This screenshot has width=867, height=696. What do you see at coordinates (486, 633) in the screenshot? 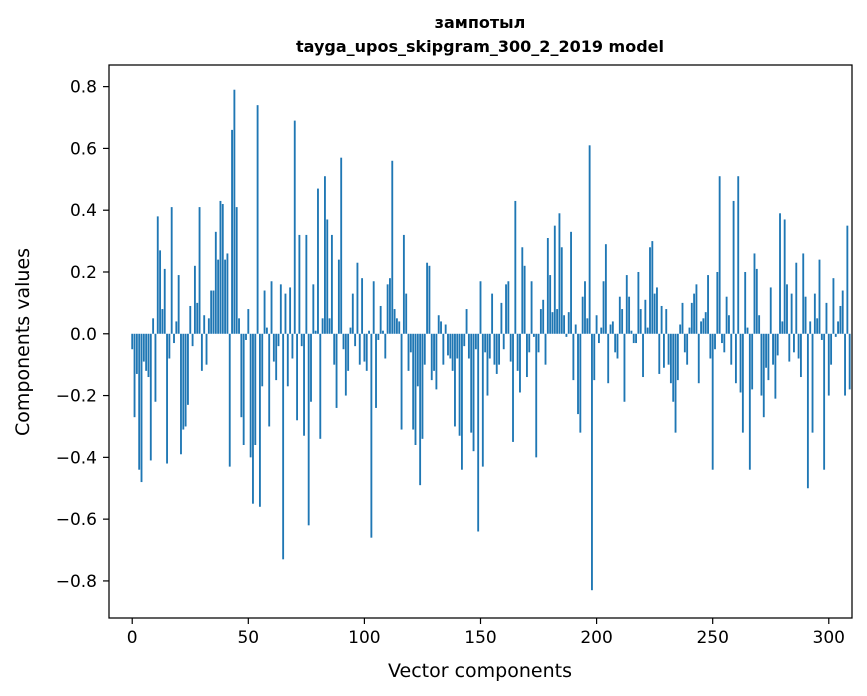
I see `x-axis-ticks: 0 50 100 150 200 250 300` at bounding box center [486, 633].